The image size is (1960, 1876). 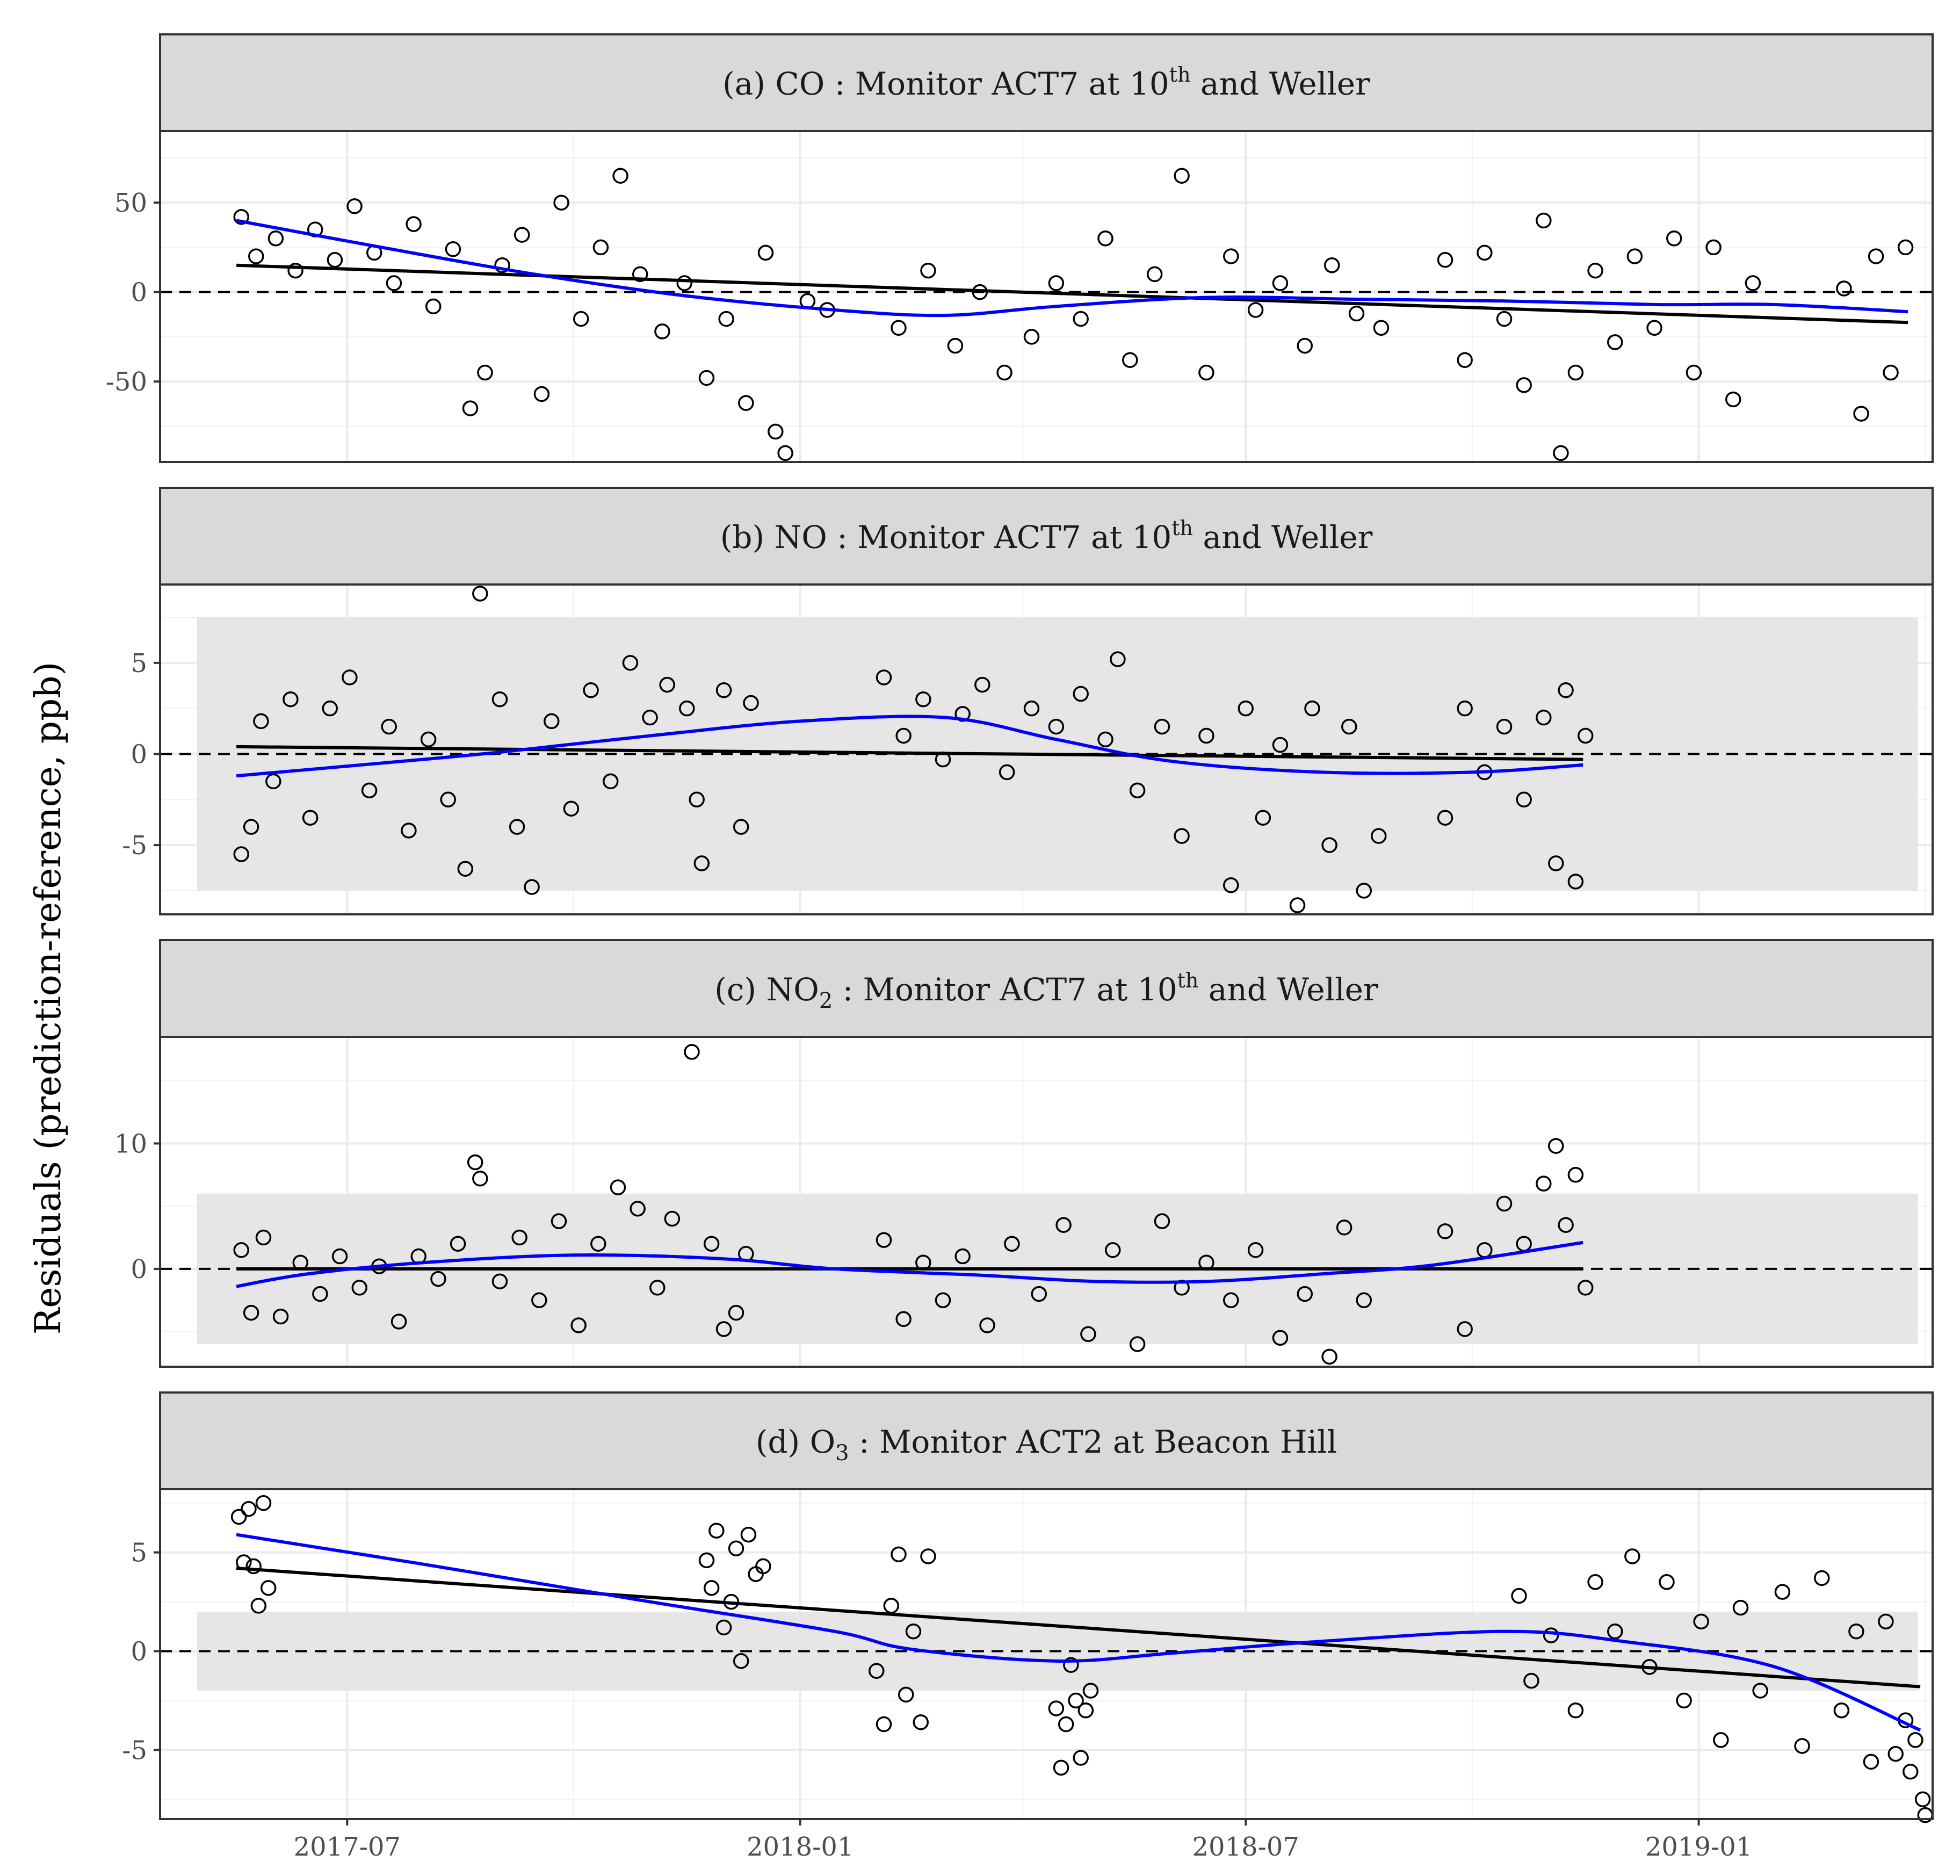 What do you see at coordinates (139, 663) in the screenshot?
I see `panel-b-y-tick-label: 5` at bounding box center [139, 663].